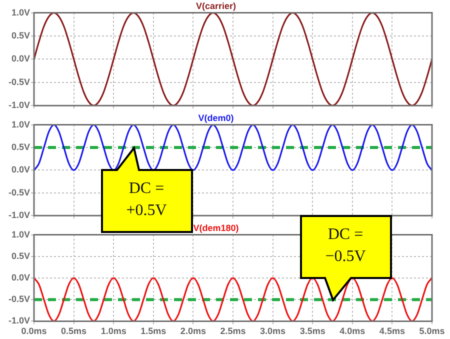 The height and width of the screenshot is (339, 450). What do you see at coordinates (273, 331) in the screenshot?
I see `x-tick-label: 3.0ms` at bounding box center [273, 331].